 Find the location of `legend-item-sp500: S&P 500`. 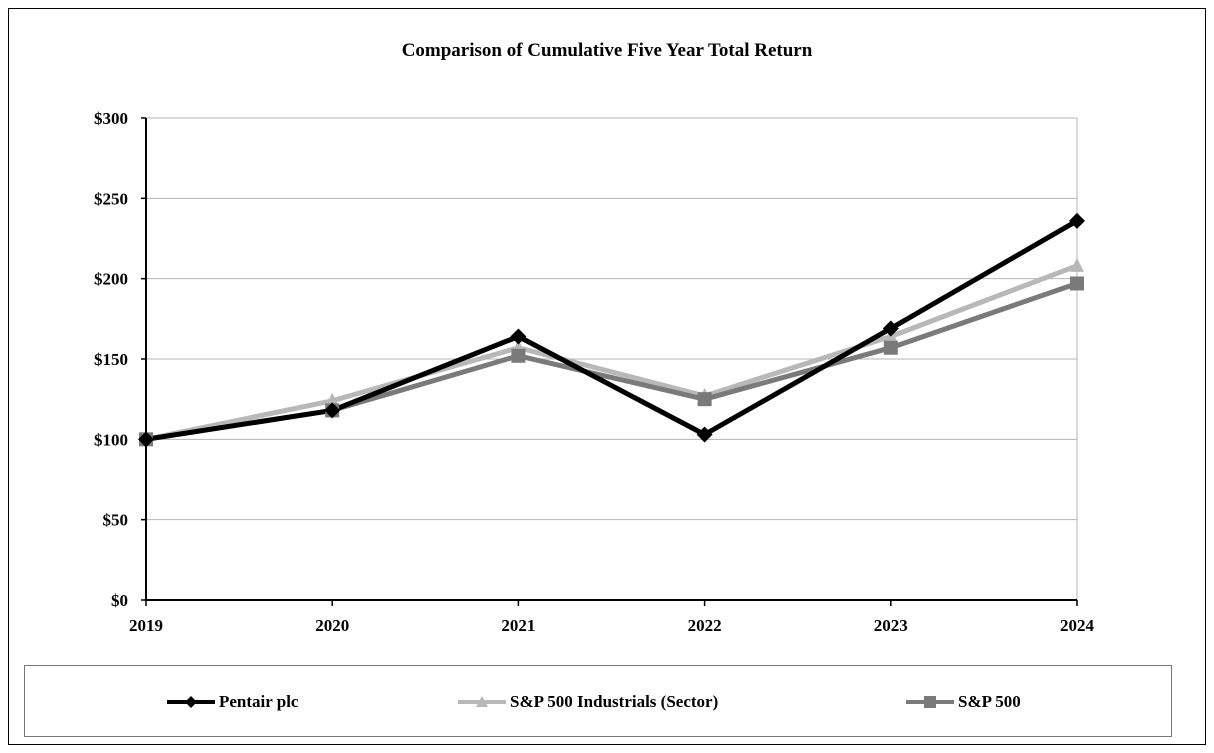

legend-item-sp500: S&P 500 is located at coordinates (962, 702).